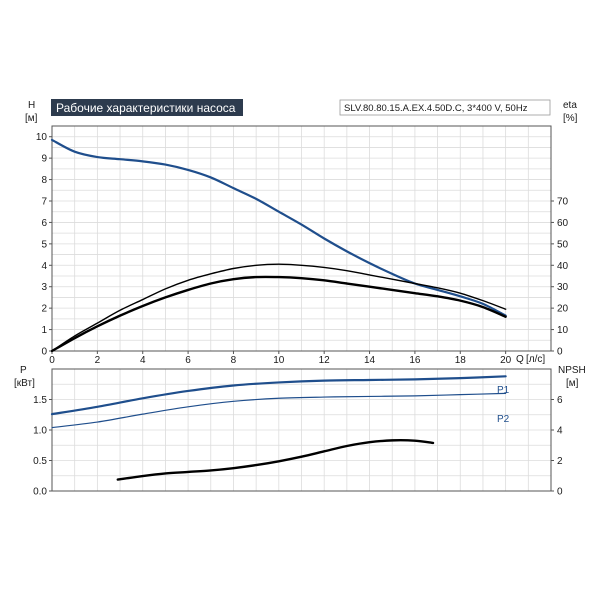 This screenshot has height=605, width=600. What do you see at coordinates (370, 360) in the screenshot?
I see `x-tick-label: 14` at bounding box center [370, 360].